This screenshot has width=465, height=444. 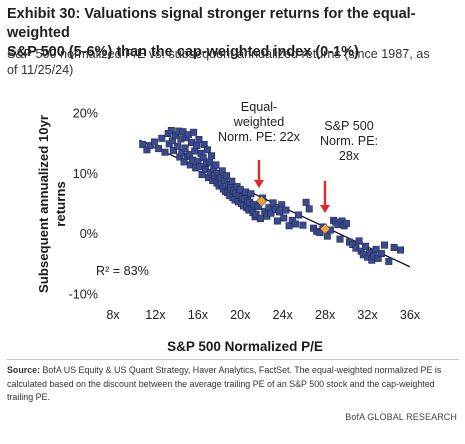 I want to click on x-tick-label: 36x, so click(x=410, y=315).